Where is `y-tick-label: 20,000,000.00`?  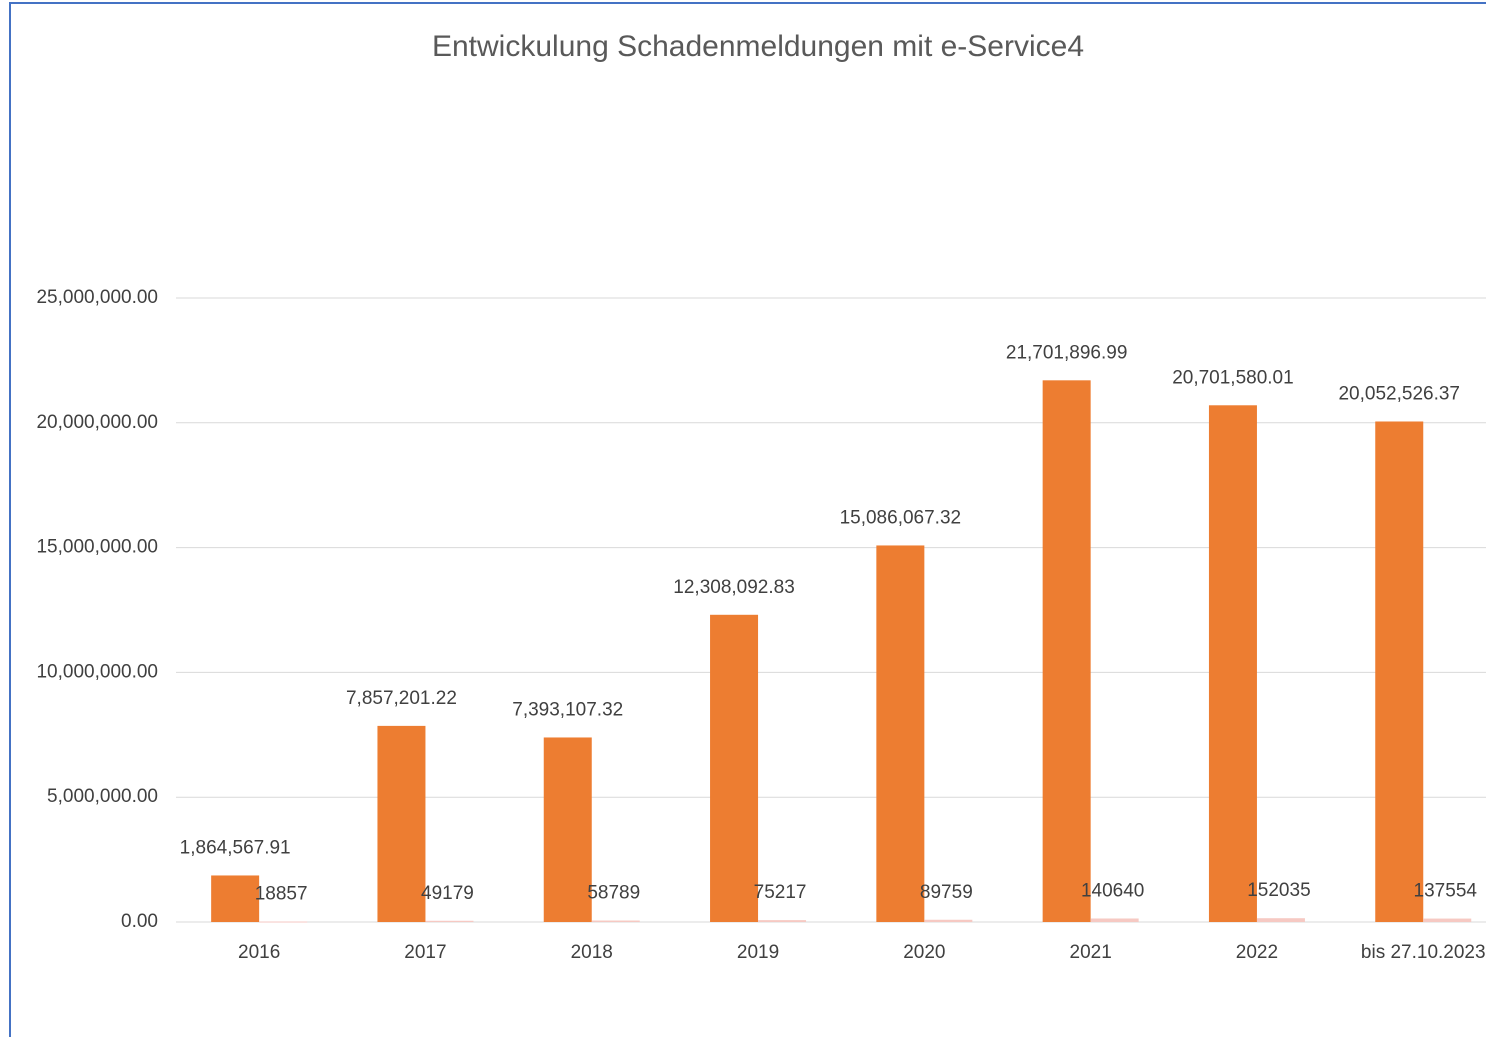 y-tick-label: 20,000,000.00 is located at coordinates (97, 422).